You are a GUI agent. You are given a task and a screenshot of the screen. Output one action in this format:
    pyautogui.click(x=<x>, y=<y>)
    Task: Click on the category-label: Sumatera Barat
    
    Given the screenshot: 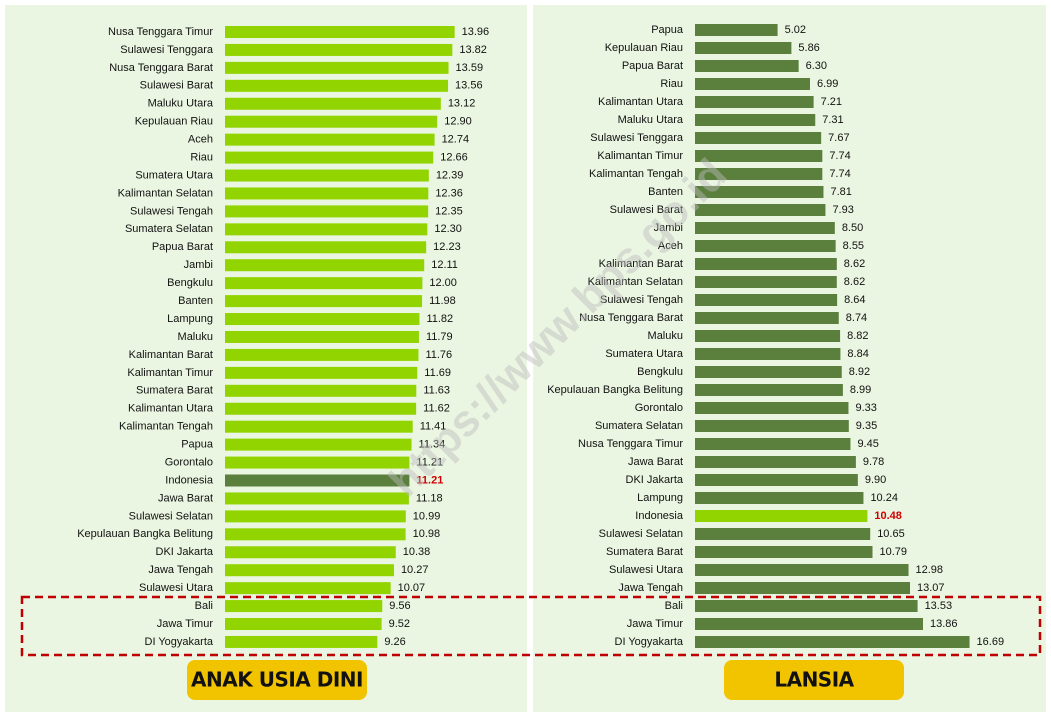 What is the action you would take?
    pyautogui.click(x=644, y=552)
    